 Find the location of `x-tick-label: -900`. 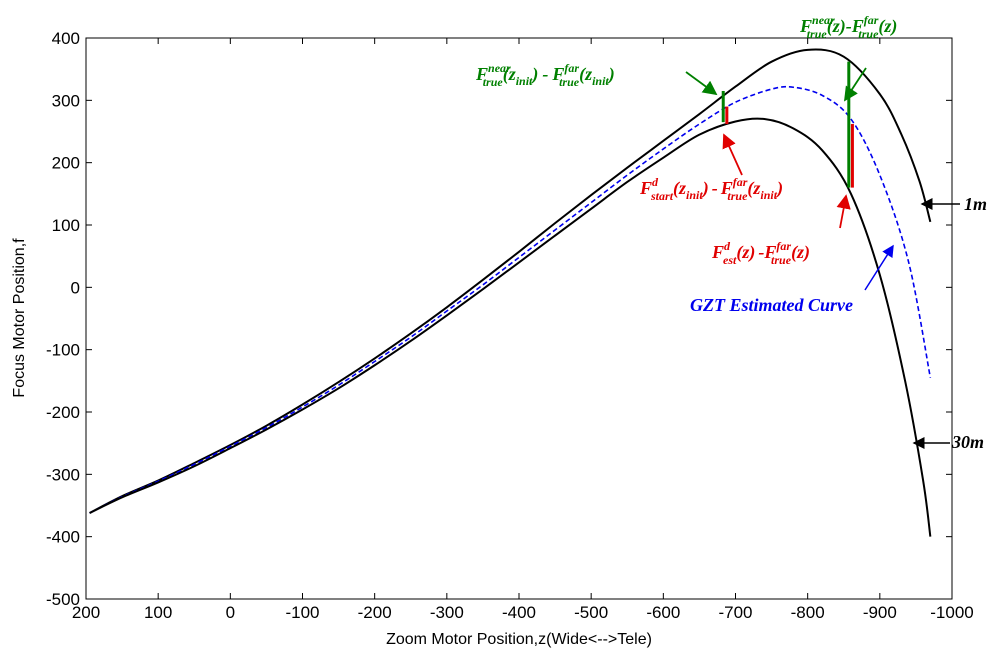

x-tick-label: -900 is located at coordinates (880, 612).